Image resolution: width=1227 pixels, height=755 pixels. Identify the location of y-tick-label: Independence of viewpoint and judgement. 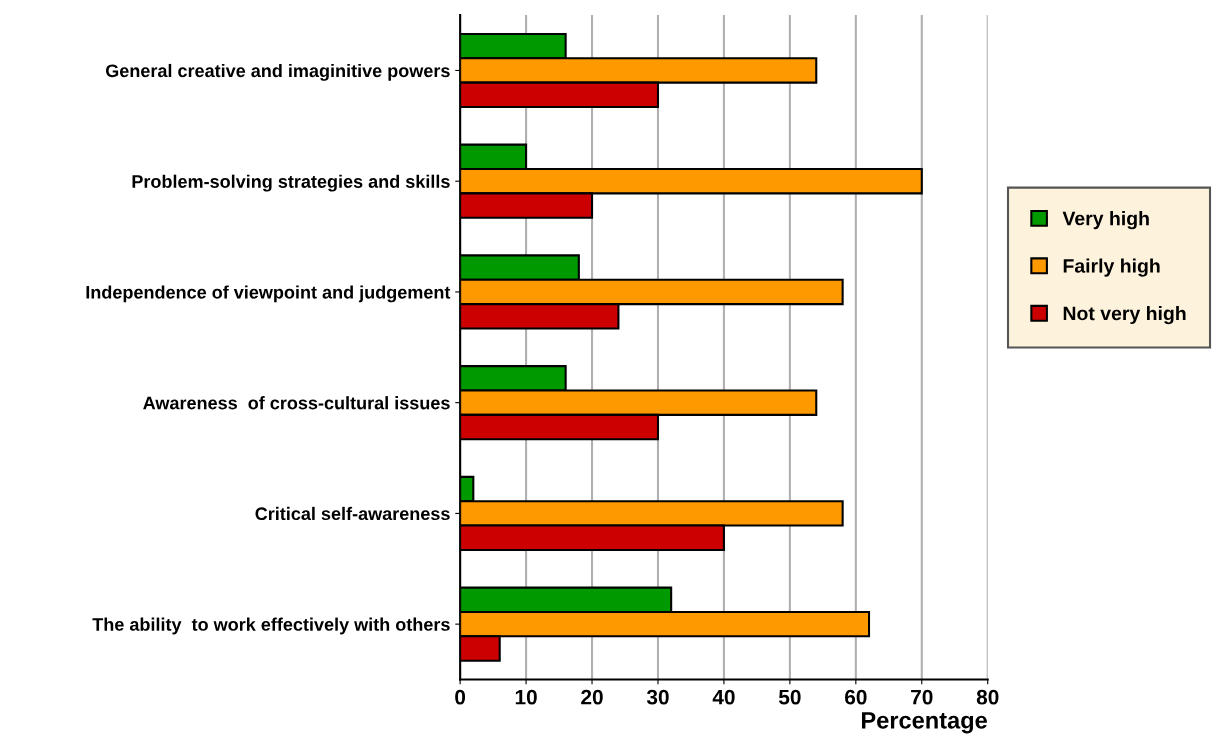
(268, 294).